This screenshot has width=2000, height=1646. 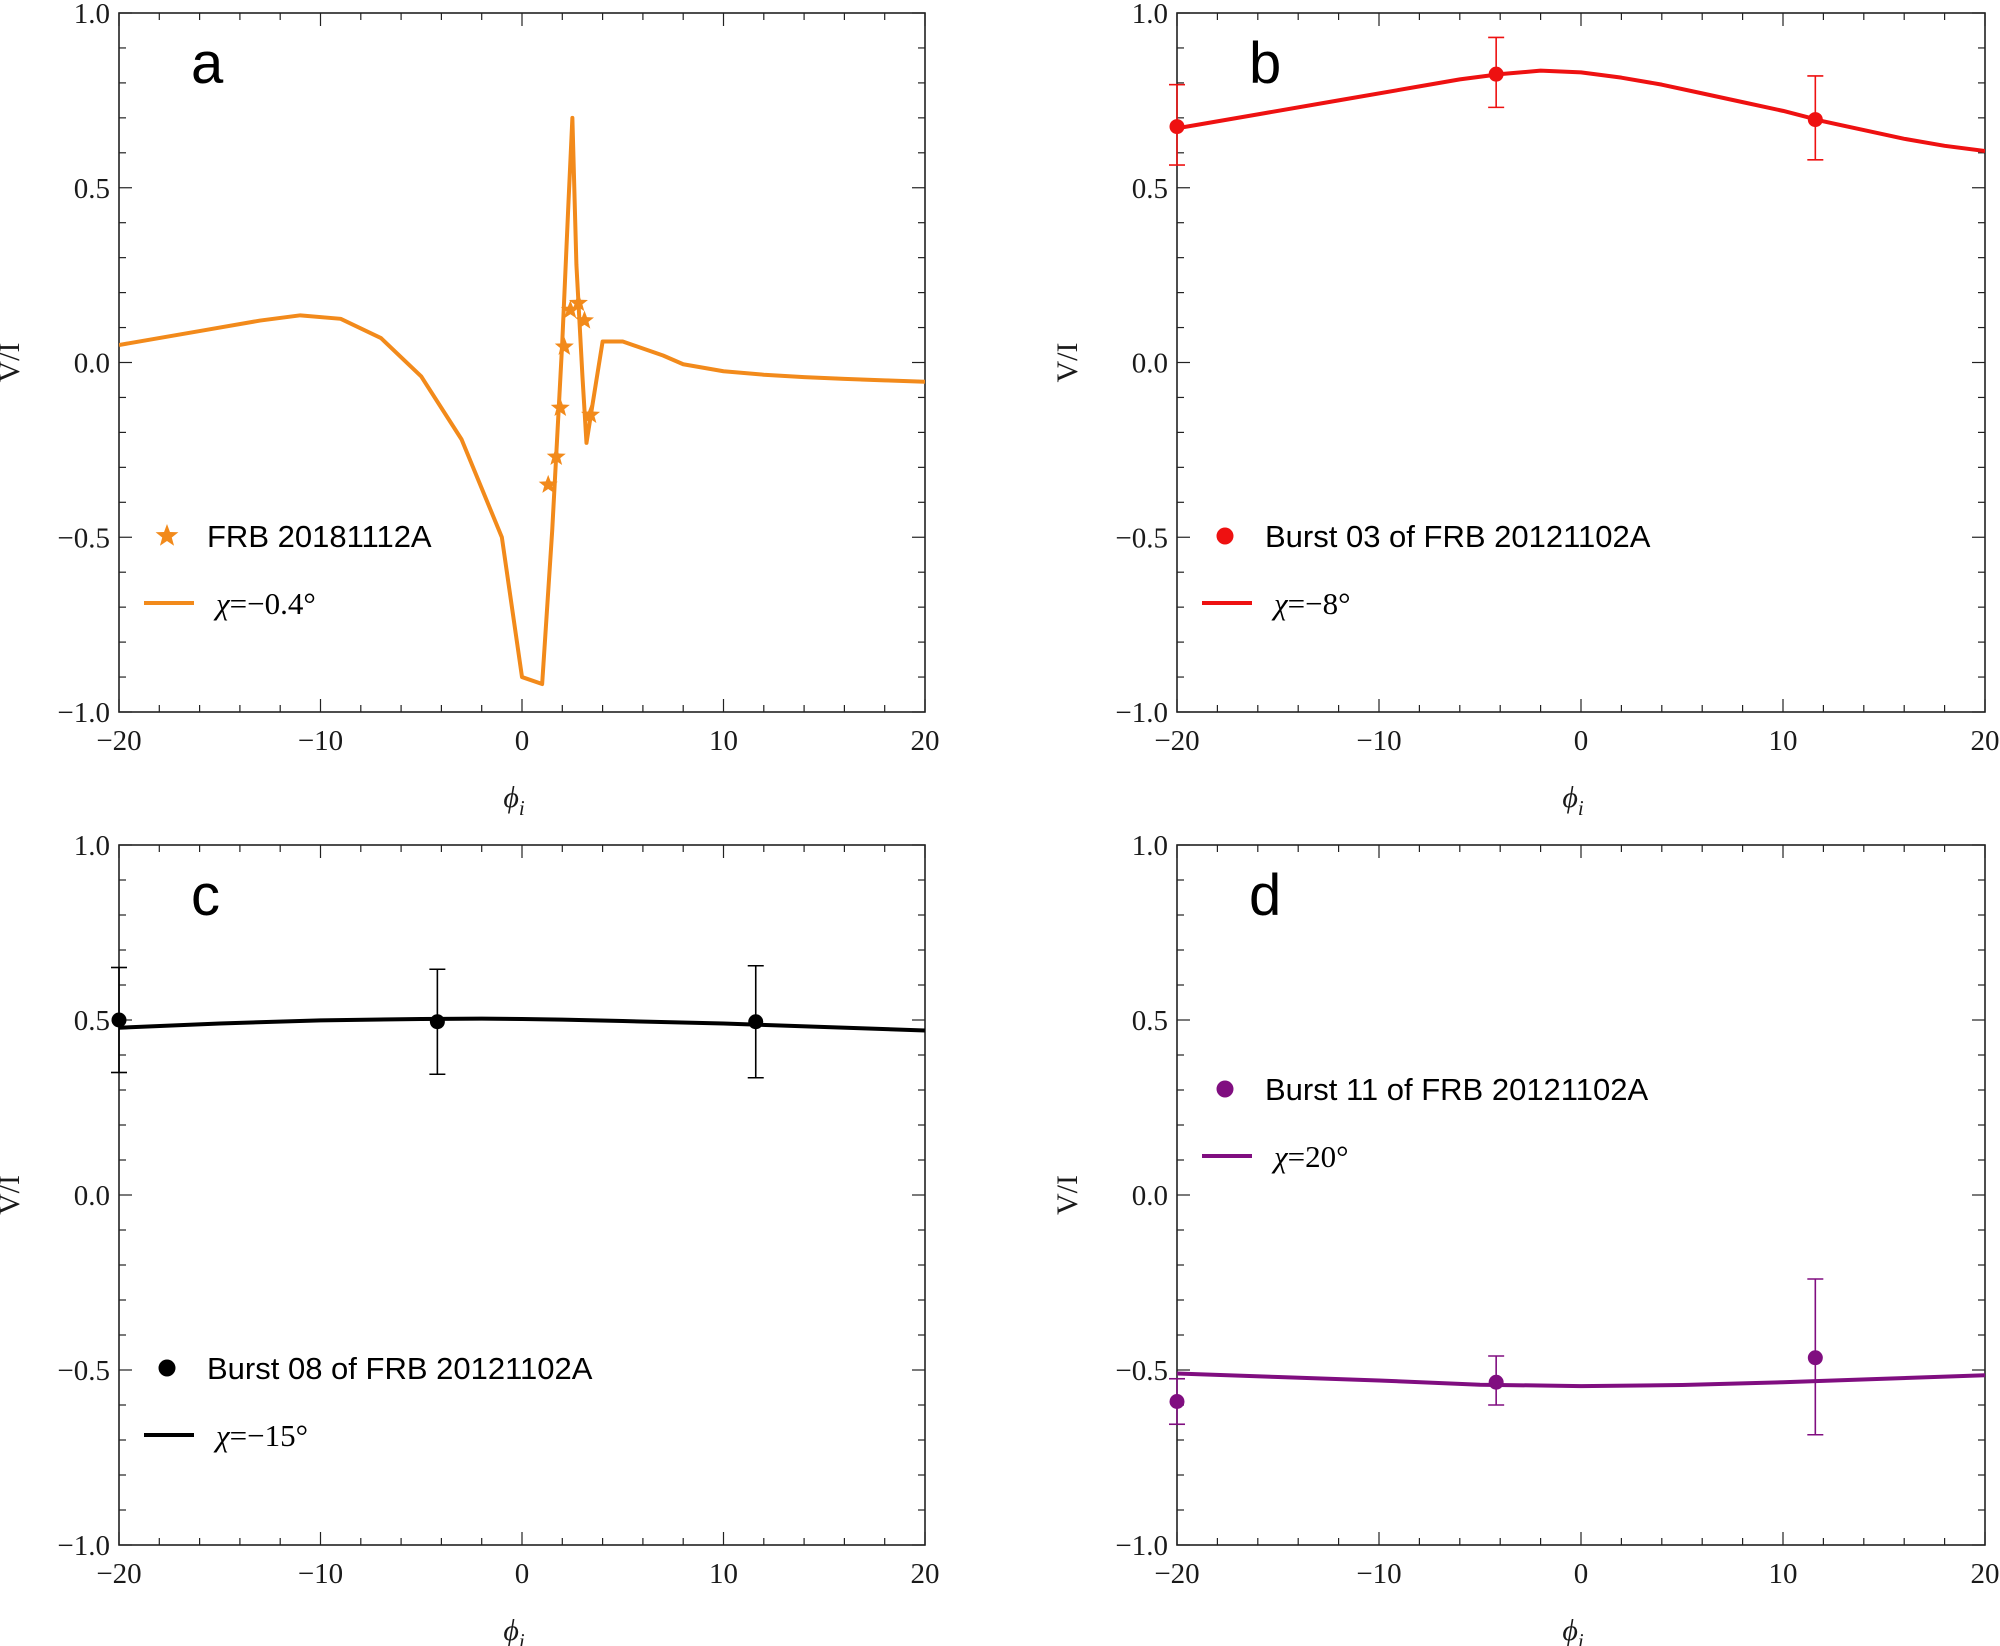 I want to click on legend: Burst 08 of FRB 20121102A χ=−15°, so click(x=368, y=1402).